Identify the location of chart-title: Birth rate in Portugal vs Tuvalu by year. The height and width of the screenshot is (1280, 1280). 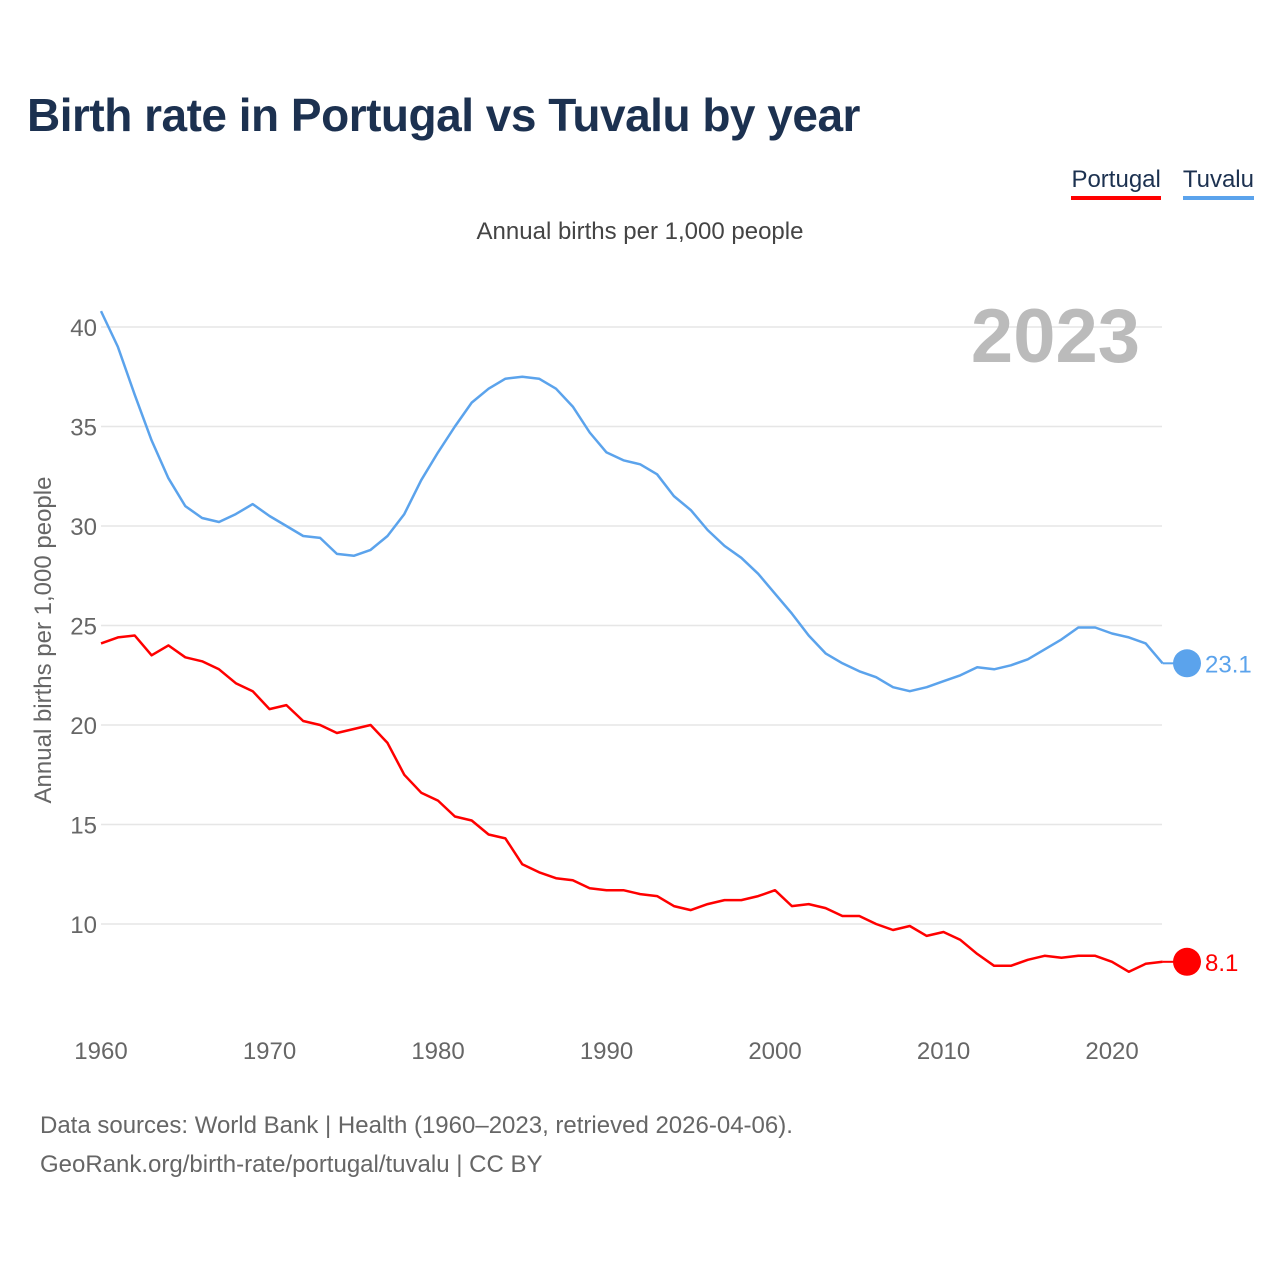
(443, 115).